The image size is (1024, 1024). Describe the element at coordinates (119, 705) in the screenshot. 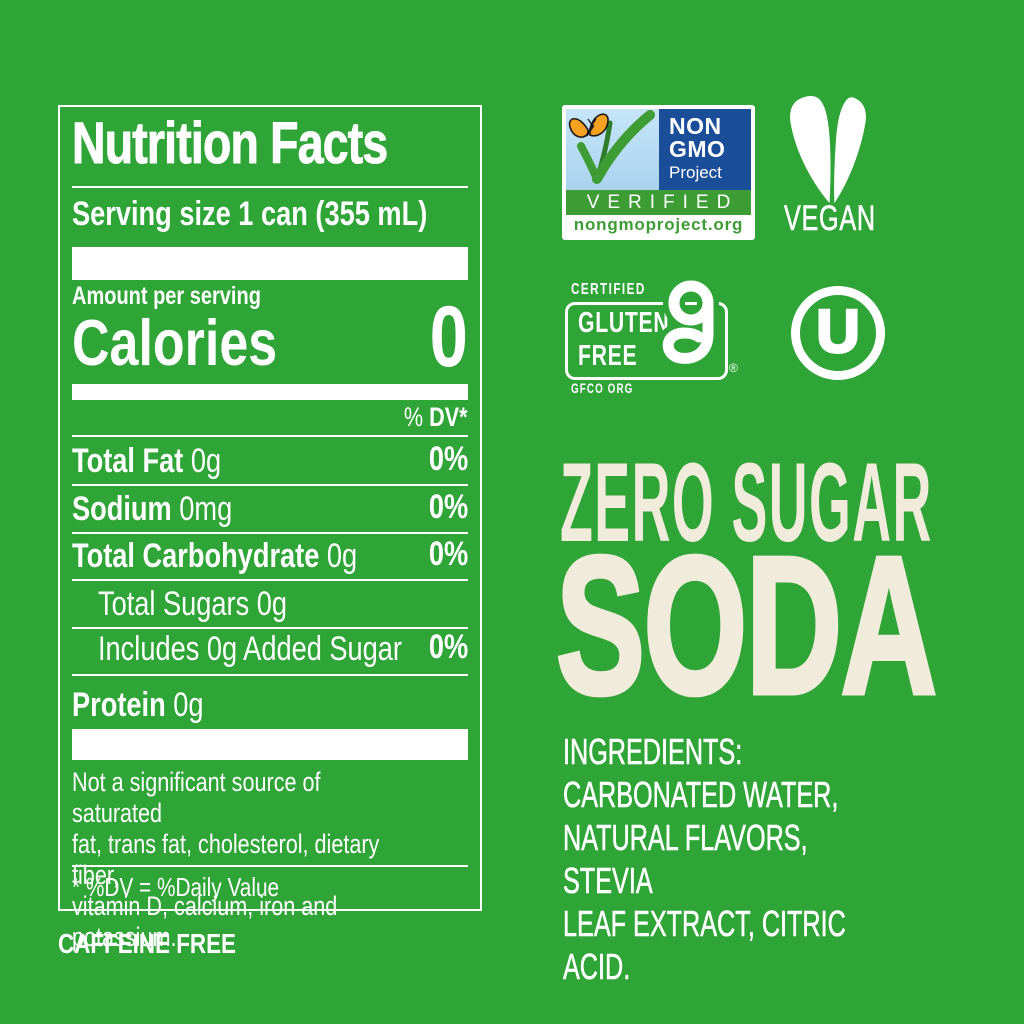

I see `row-label-bold: Protein` at that location.